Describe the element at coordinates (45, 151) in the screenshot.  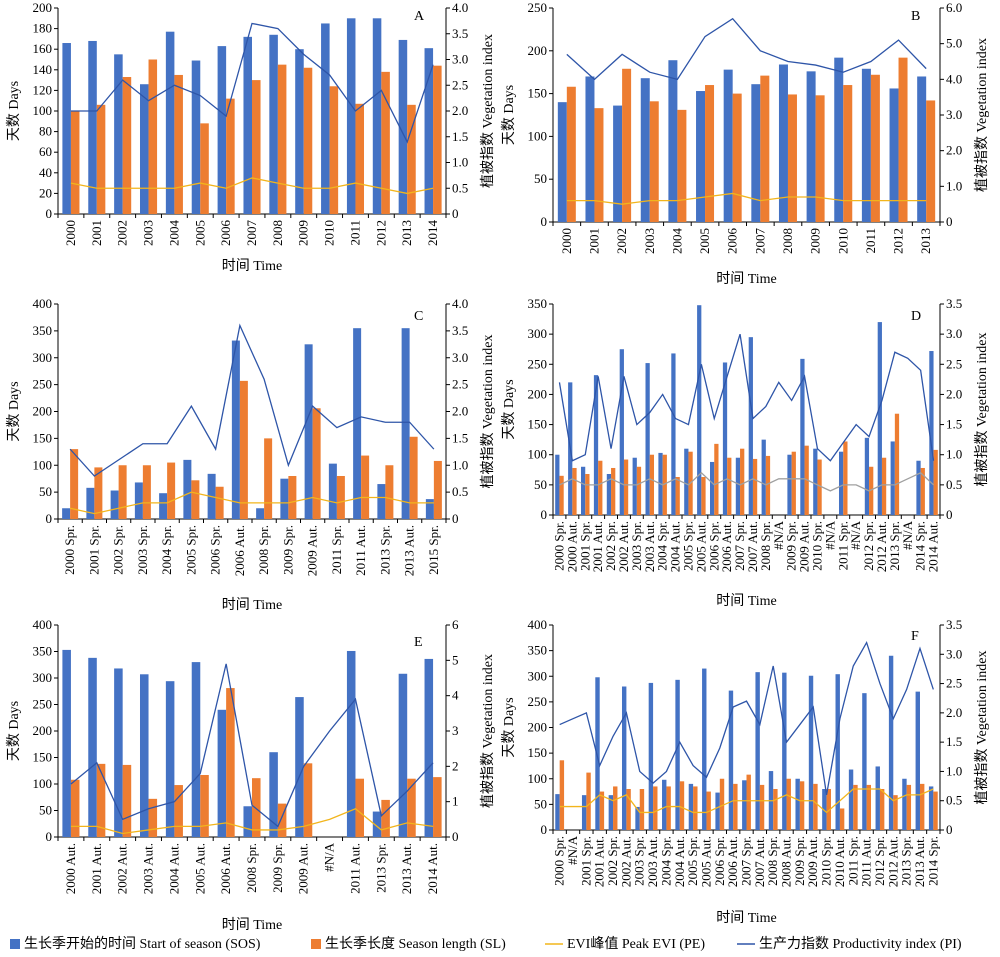
I see `y-tick-label: 60` at that location.